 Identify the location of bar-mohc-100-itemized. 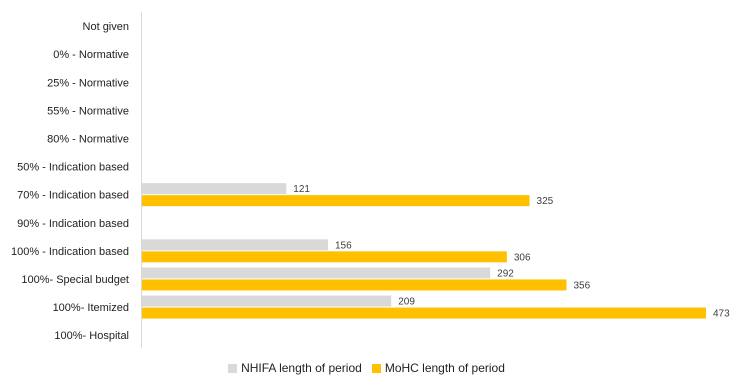
(424, 313).